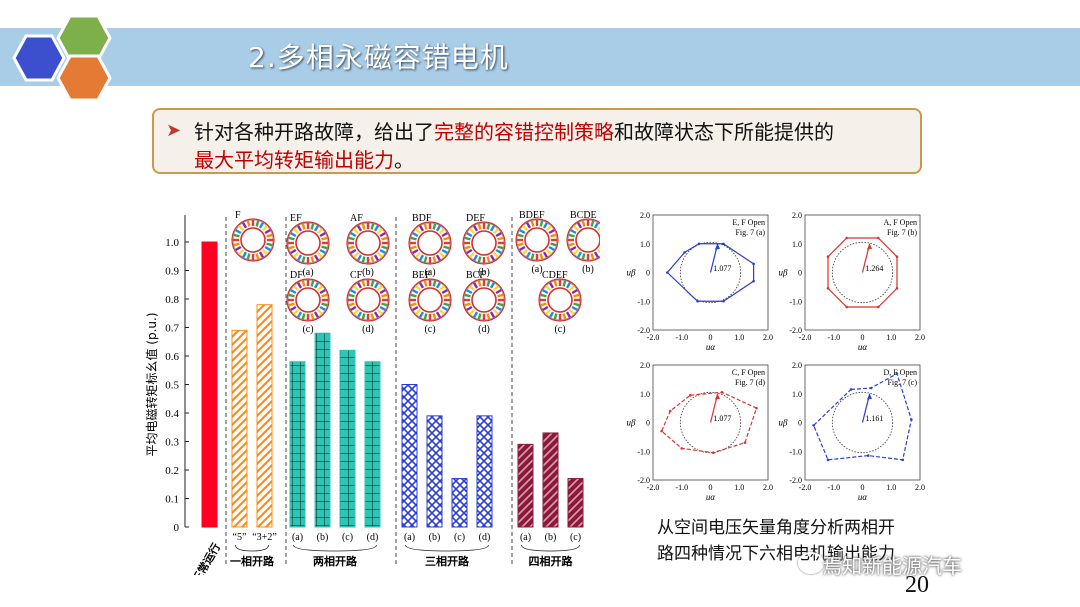 Image resolution: width=1080 pixels, height=607 pixels. Describe the element at coordinates (172, 471) in the screenshot. I see `y-tick-label: 0.2` at that location.